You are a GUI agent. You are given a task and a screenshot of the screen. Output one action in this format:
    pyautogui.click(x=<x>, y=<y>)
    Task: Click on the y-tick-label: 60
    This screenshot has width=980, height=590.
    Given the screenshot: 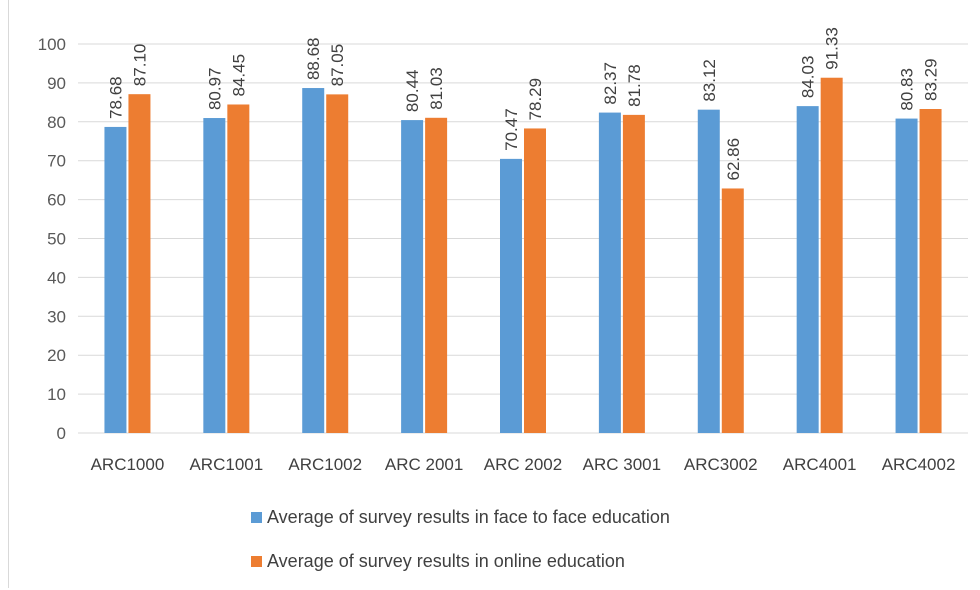 What is the action you would take?
    pyautogui.click(x=56, y=200)
    